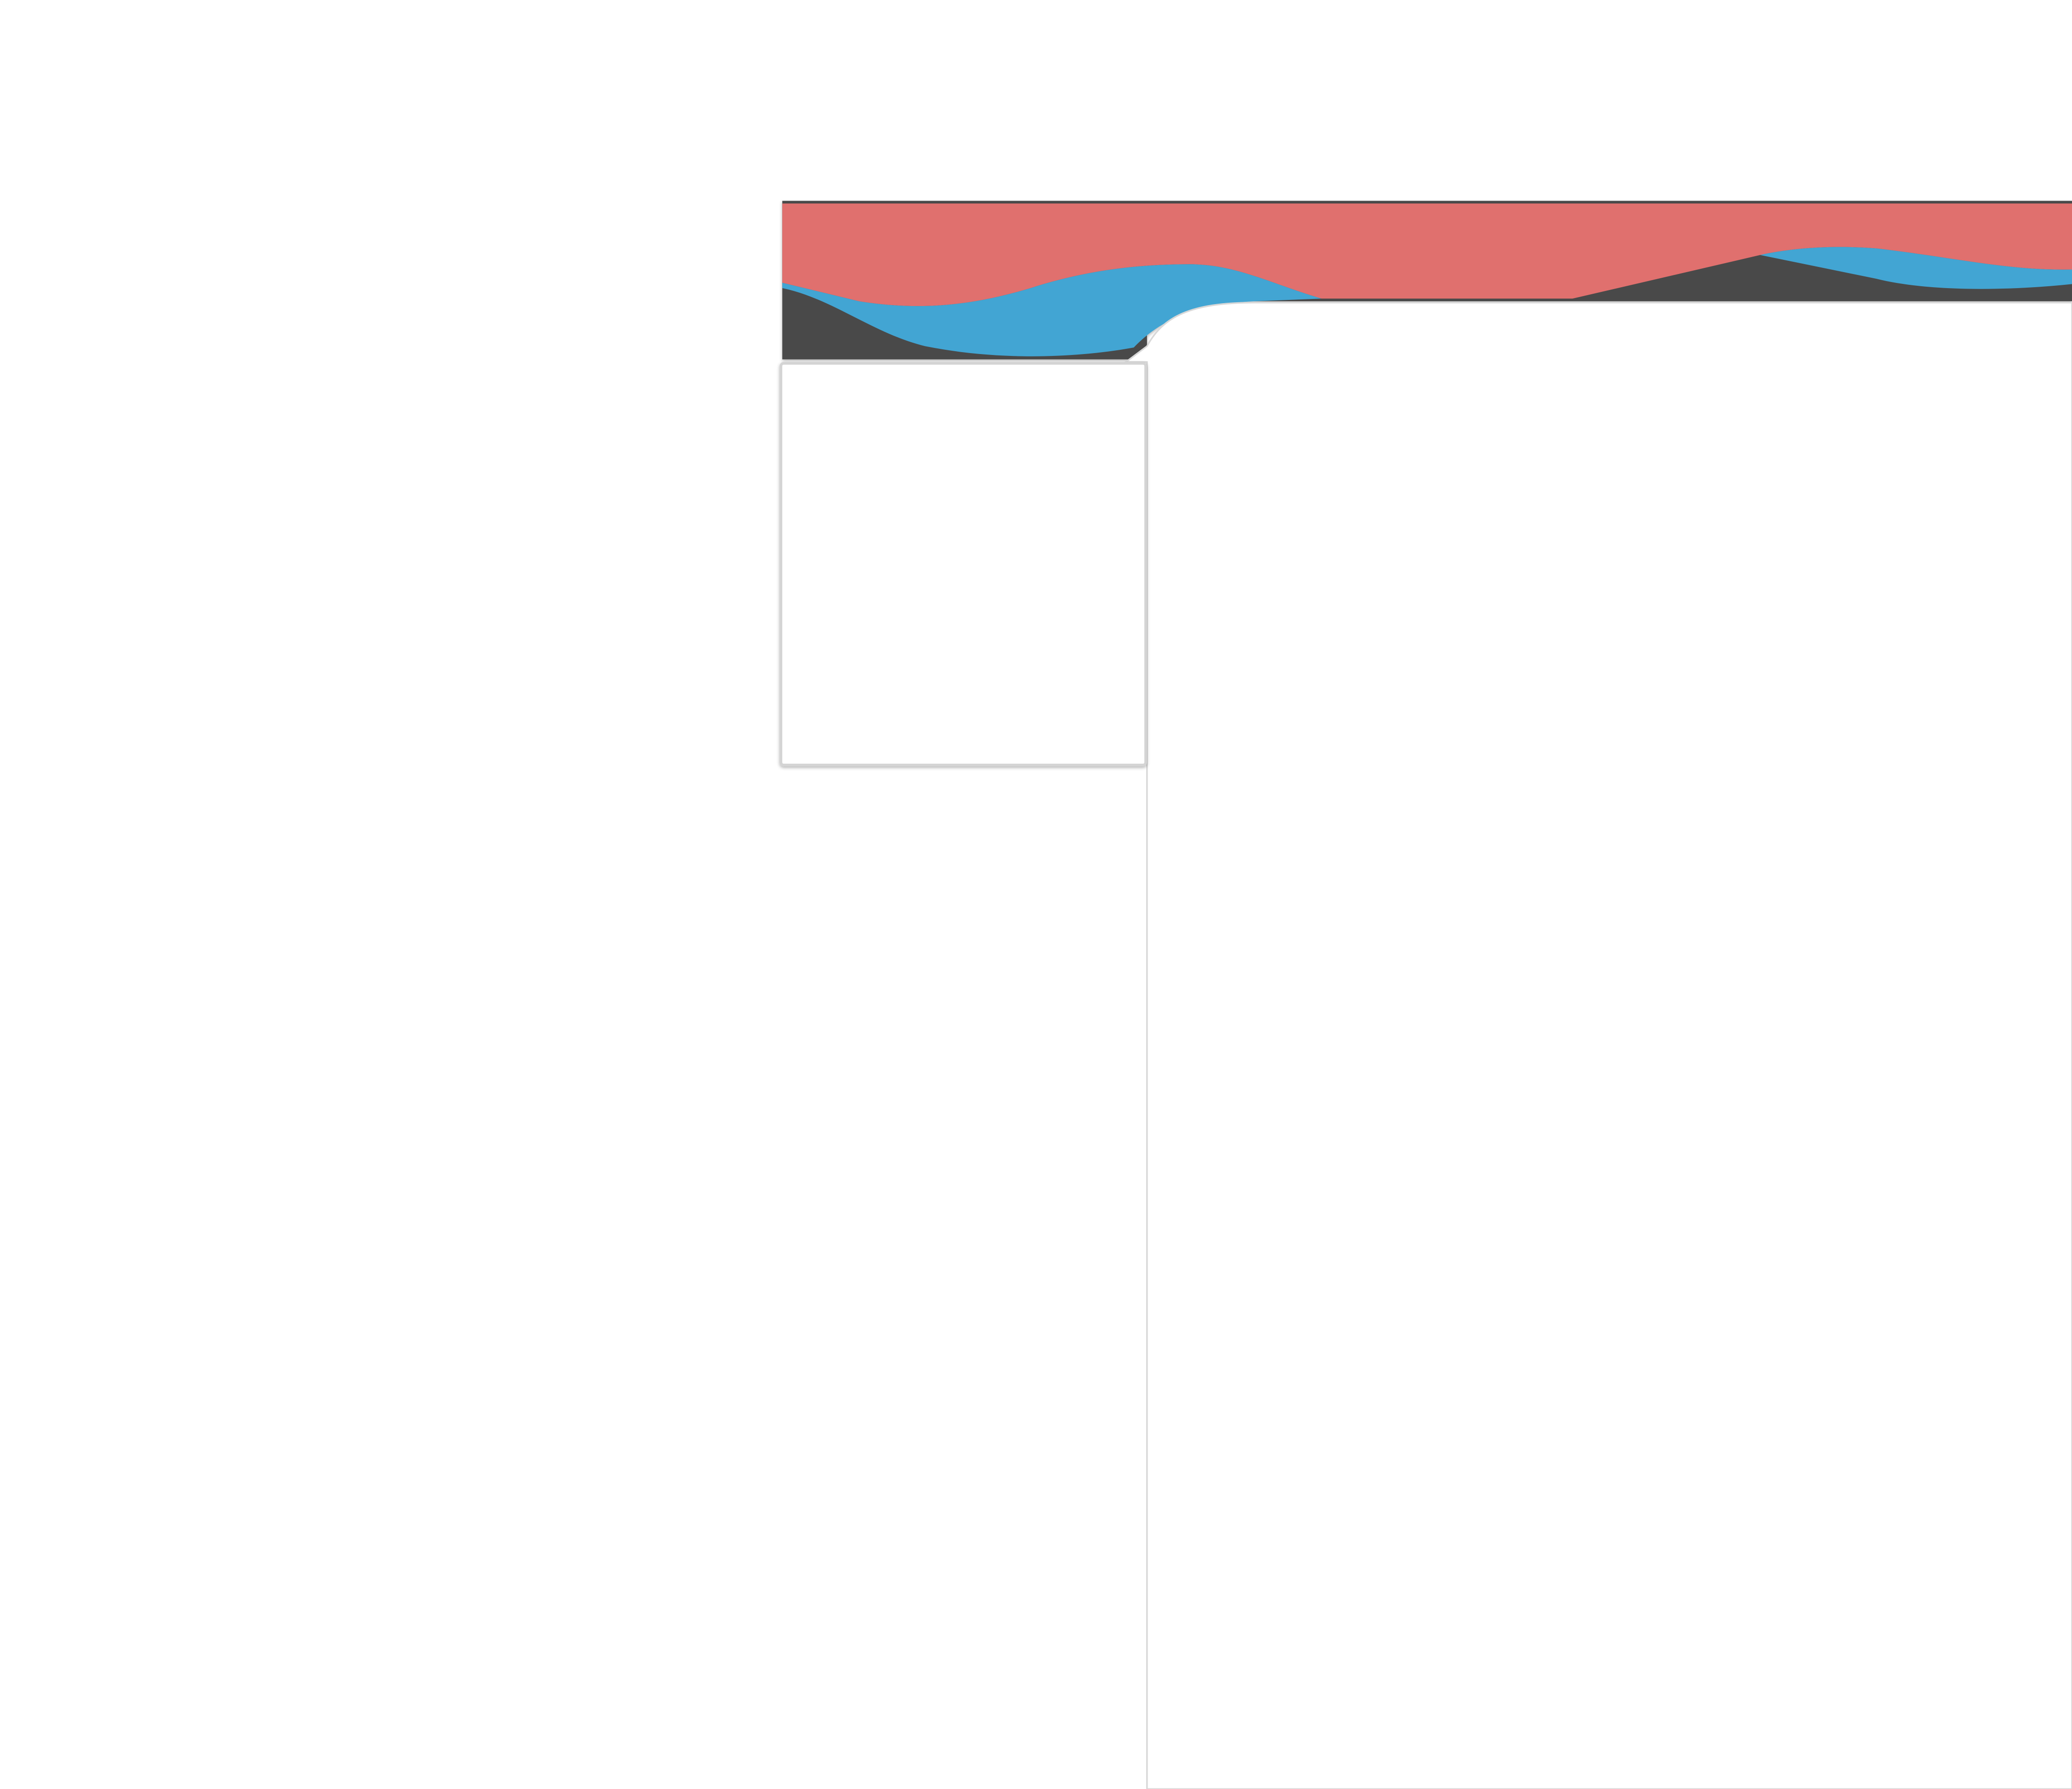 Image resolution: width=2072 pixels, height=1789 pixels. Describe the element at coordinates (1916, 268) in the screenshot. I see `header-blue-wave-right` at that location.